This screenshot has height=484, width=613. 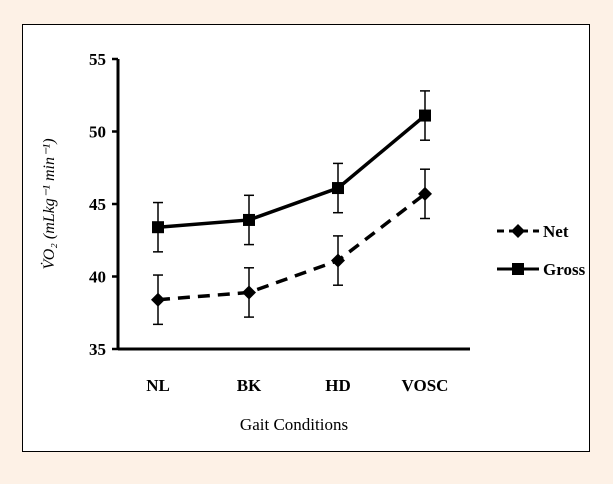 What do you see at coordinates (97, 204) in the screenshot?
I see `y-tick-label: 45` at bounding box center [97, 204].